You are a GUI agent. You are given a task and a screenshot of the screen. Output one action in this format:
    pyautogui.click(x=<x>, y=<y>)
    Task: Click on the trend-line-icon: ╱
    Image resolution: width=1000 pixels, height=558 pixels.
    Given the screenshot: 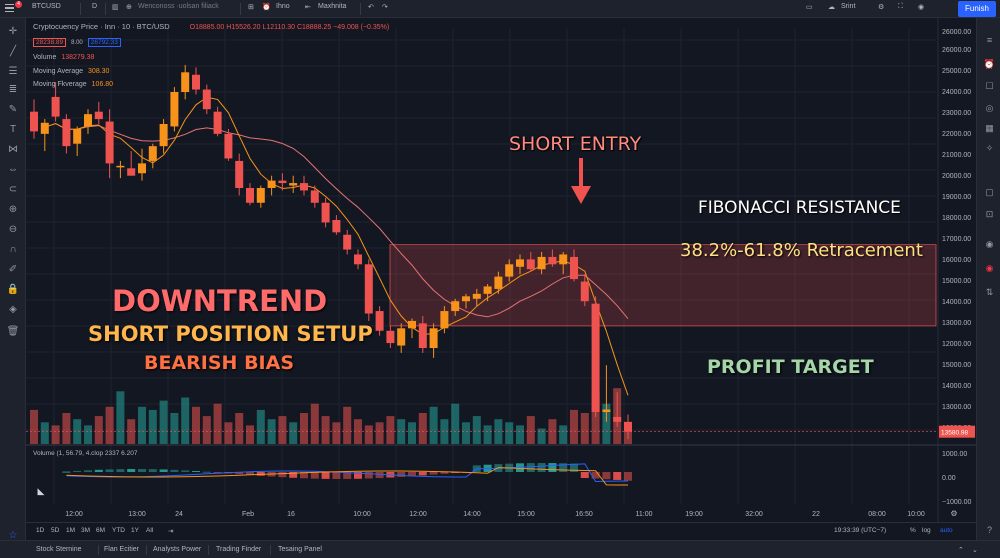 What is the action you would take?
    pyautogui.click(x=13, y=51)
    